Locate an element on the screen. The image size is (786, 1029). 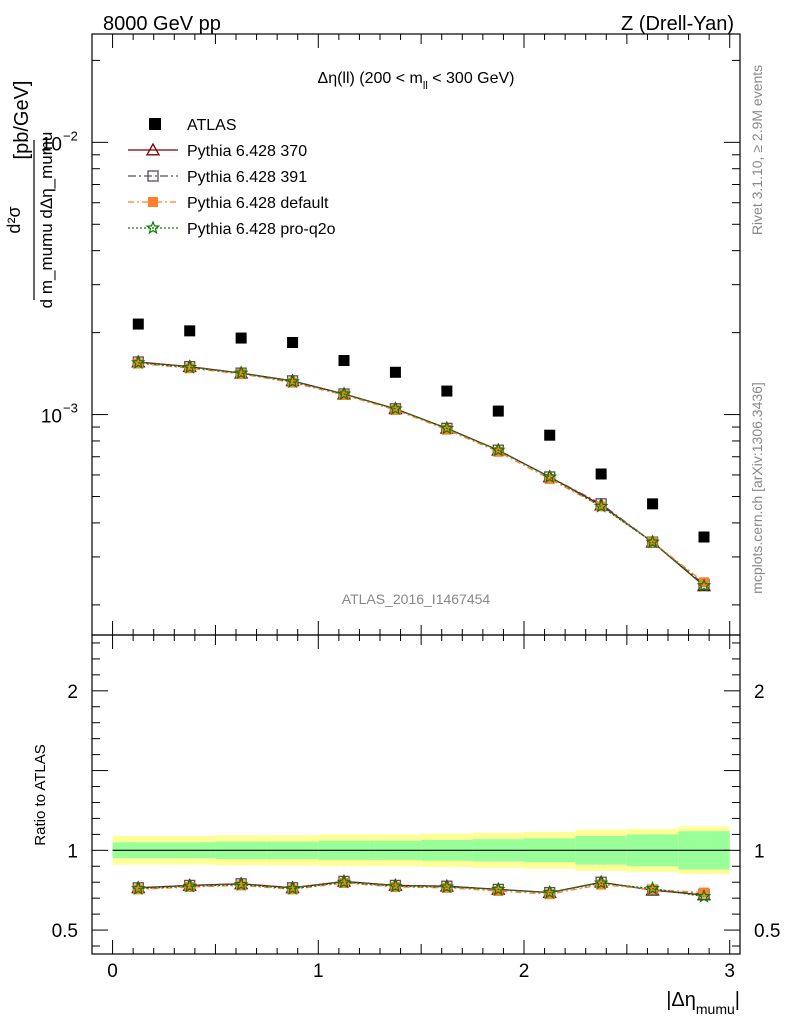
legend-marker-pdefault is located at coordinates (153, 202).